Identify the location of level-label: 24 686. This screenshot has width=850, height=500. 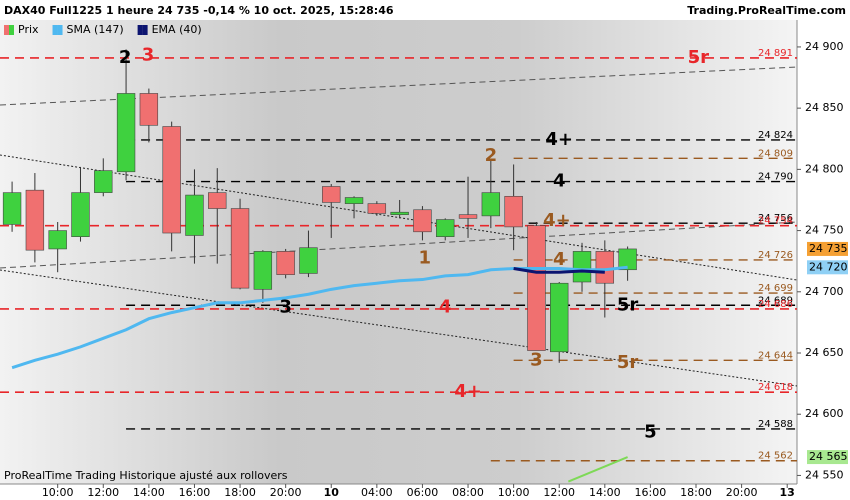
(775, 304).